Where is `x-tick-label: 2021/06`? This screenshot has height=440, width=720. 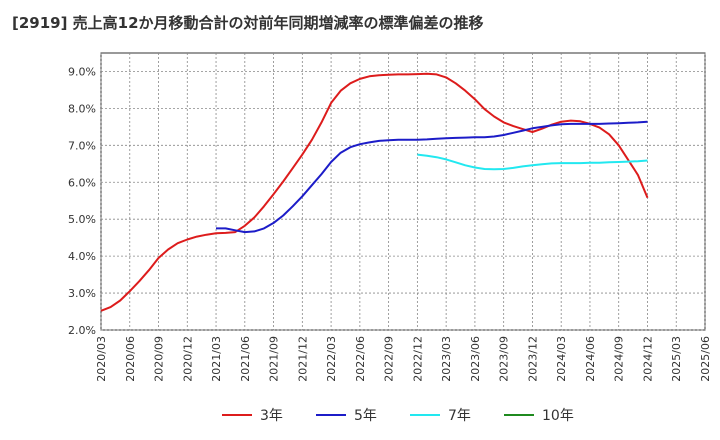
x-tick-label: 2021/06 is located at coordinates (245, 359).